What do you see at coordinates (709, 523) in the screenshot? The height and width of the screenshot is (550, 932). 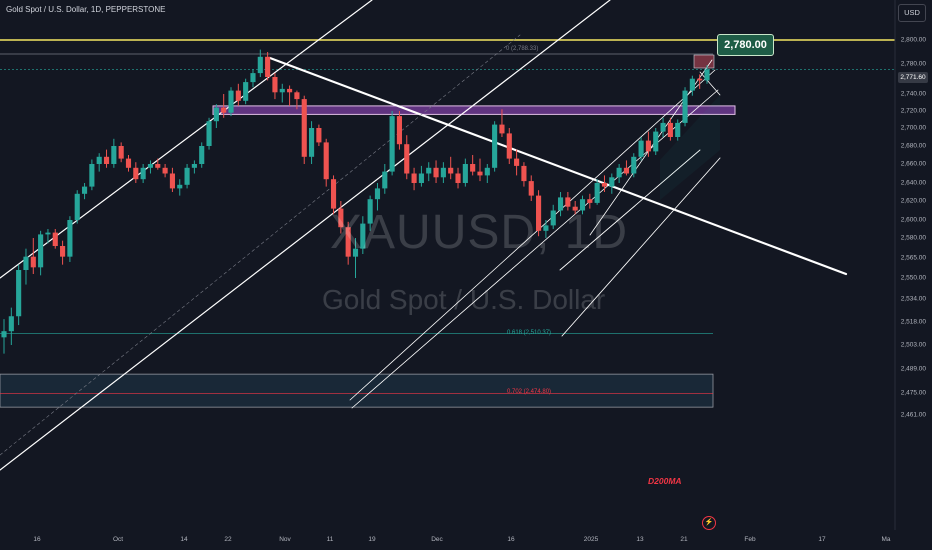 I see `lightning-icon: ⚡` at bounding box center [709, 523].